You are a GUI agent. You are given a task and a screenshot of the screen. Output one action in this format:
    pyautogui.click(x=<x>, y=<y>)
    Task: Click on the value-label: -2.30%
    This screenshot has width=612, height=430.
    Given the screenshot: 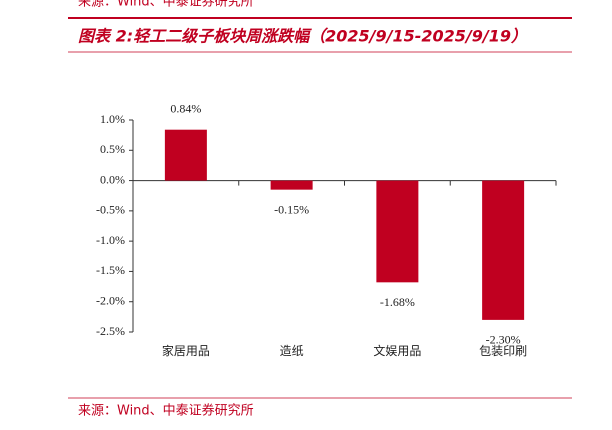 What is the action you would take?
    pyautogui.click(x=503, y=340)
    